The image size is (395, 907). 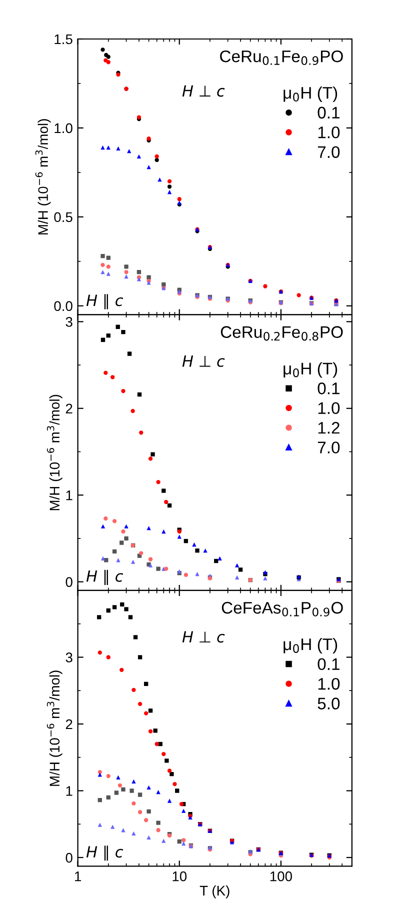 I want to click on y-tick-label: 1.5, so click(x=63, y=39).